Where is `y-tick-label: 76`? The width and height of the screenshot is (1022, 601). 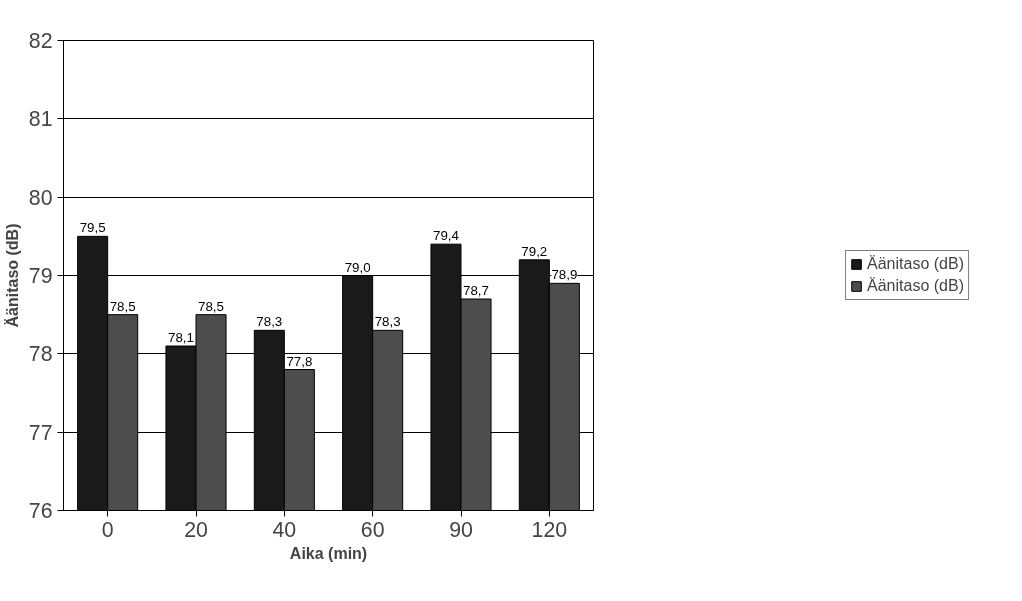
y-tick-label: 76 is located at coordinates (40, 511).